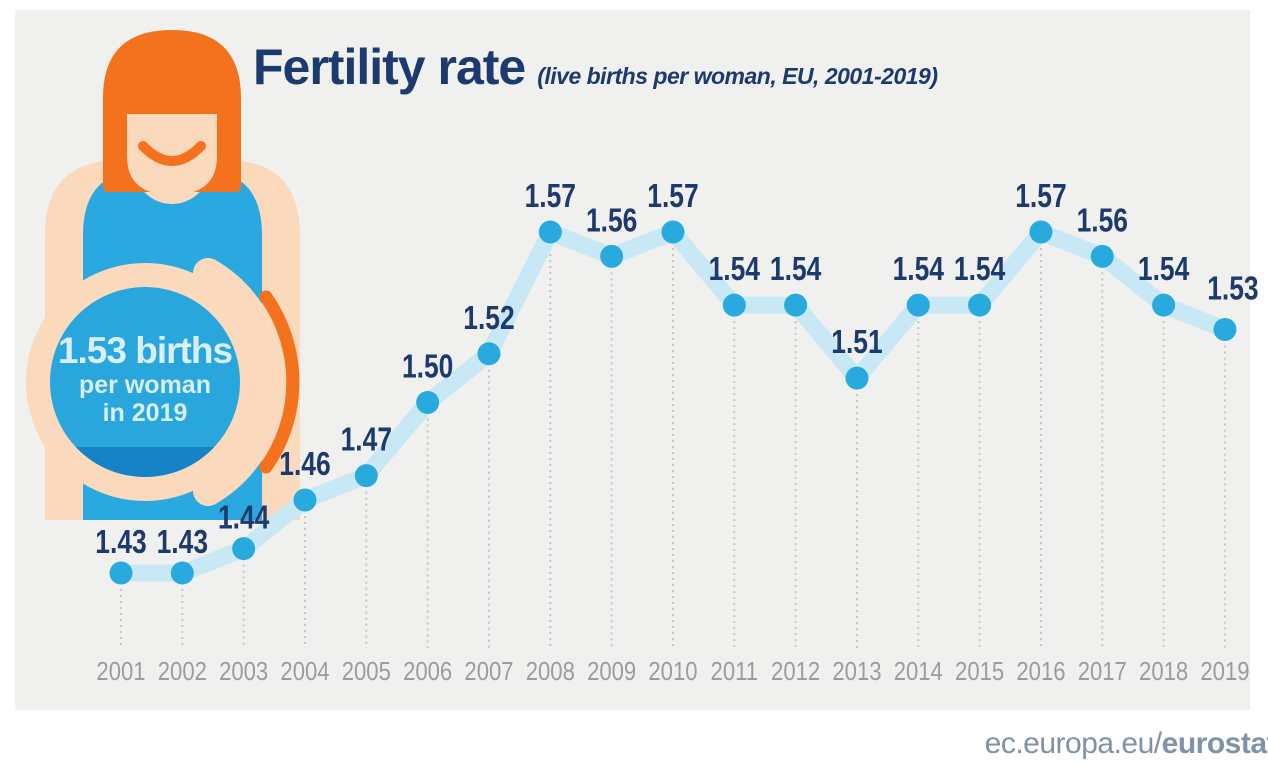 The height and width of the screenshot is (772, 1268). I want to click on year-tick-label: 2014, so click(918, 671).